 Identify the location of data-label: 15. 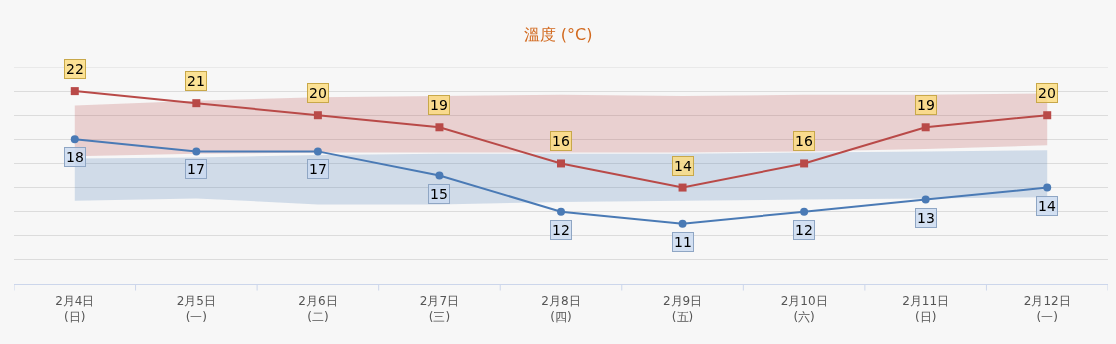
(439, 194).